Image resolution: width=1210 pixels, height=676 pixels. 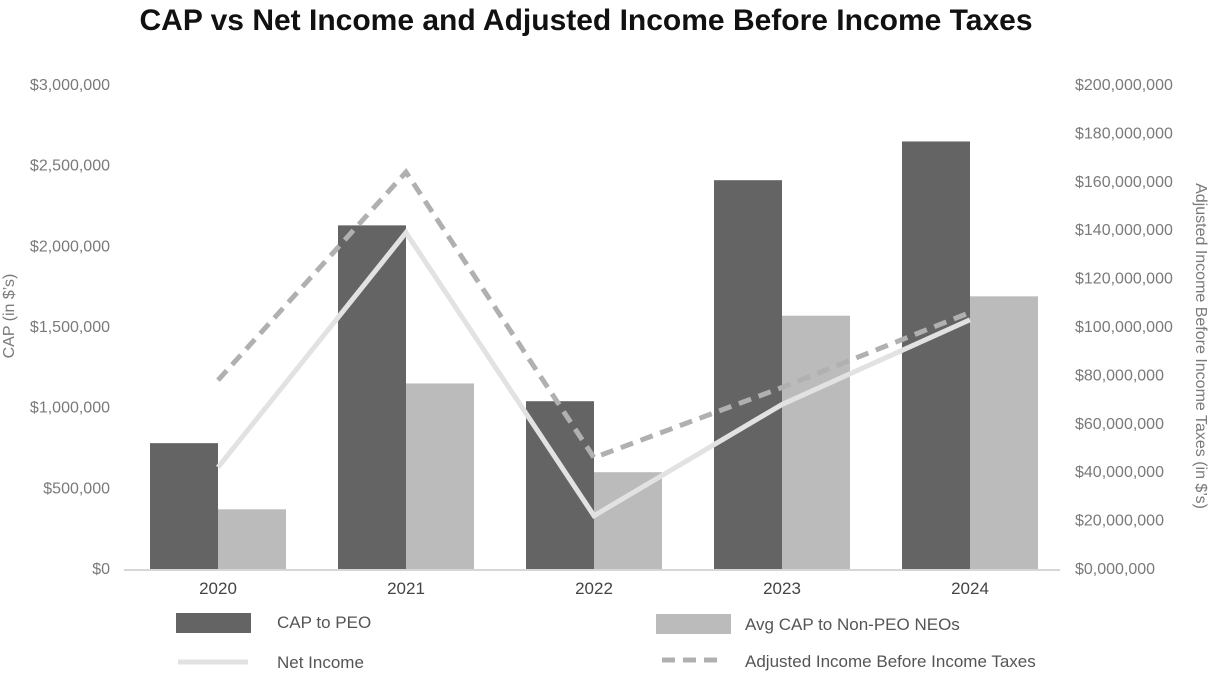 I want to click on right-tick-label: $60,000,000, so click(x=1119, y=424).